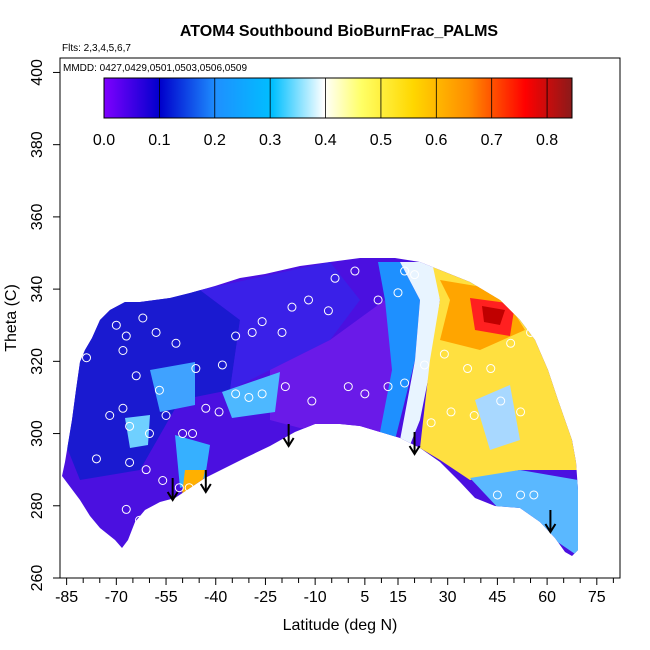 The width and height of the screenshot is (650, 650). Describe the element at coordinates (497, 597) in the screenshot. I see `x-tick-label: 45` at that location.